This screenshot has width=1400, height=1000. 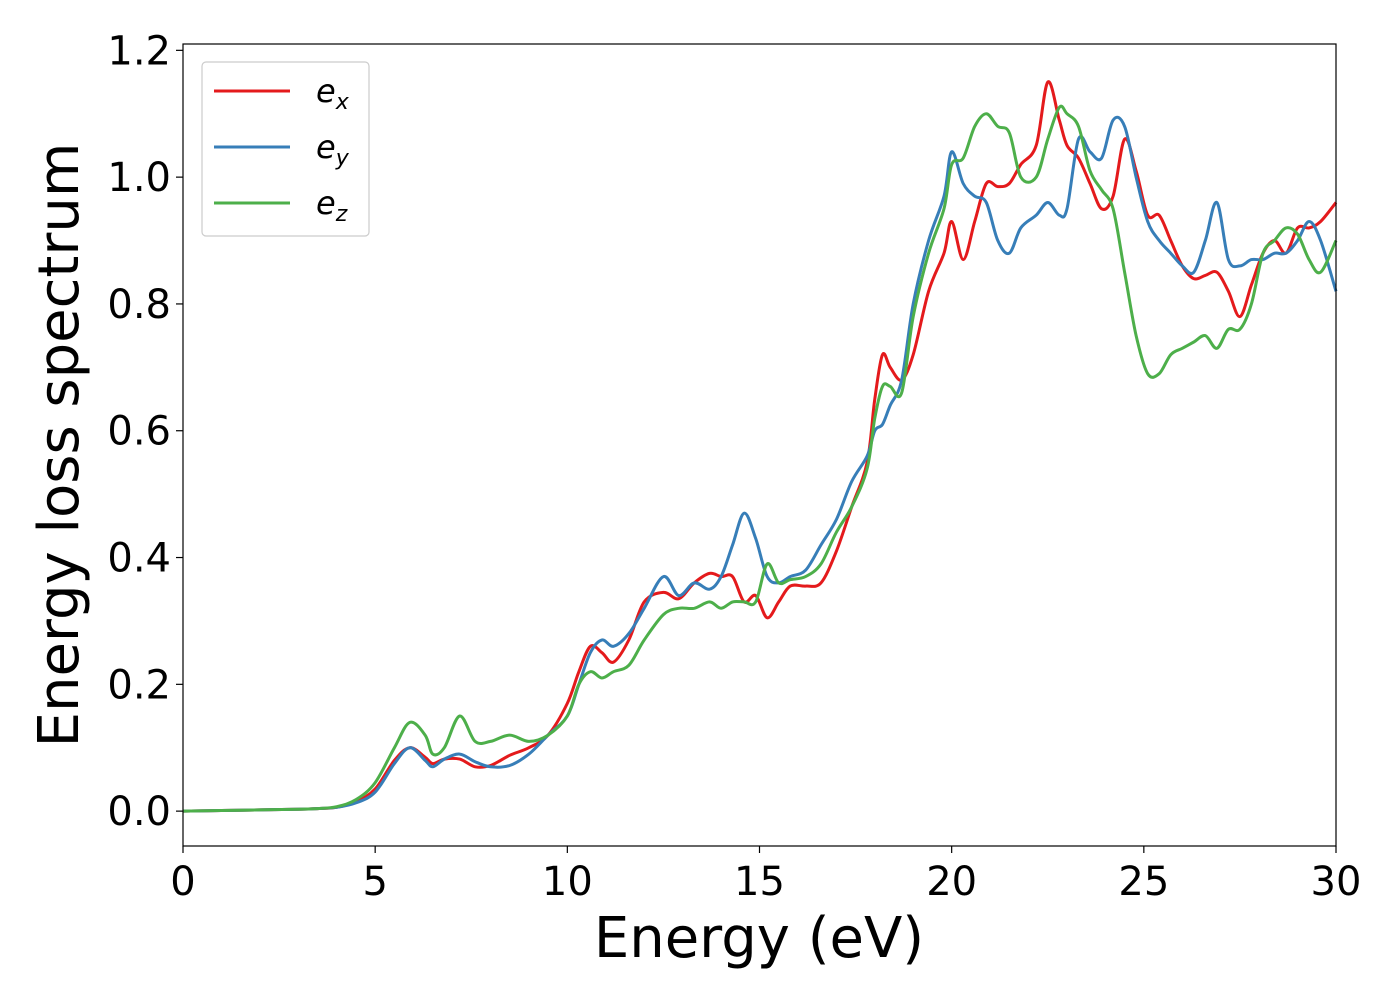 I want to click on x-axis: 0 5 10 15 20 25 30, so click(x=765, y=875).